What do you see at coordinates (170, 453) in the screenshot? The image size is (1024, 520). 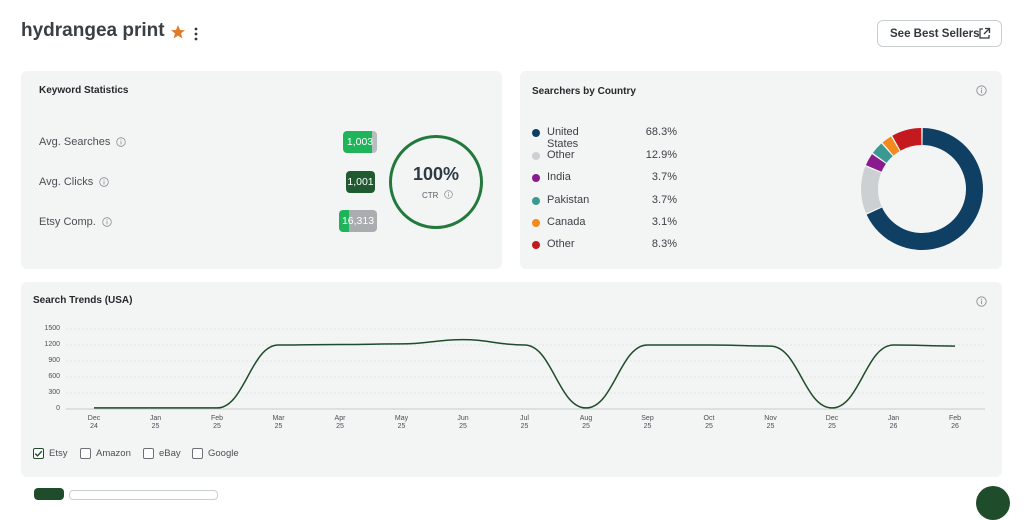 I see `checkbox-label: eBay` at bounding box center [170, 453].